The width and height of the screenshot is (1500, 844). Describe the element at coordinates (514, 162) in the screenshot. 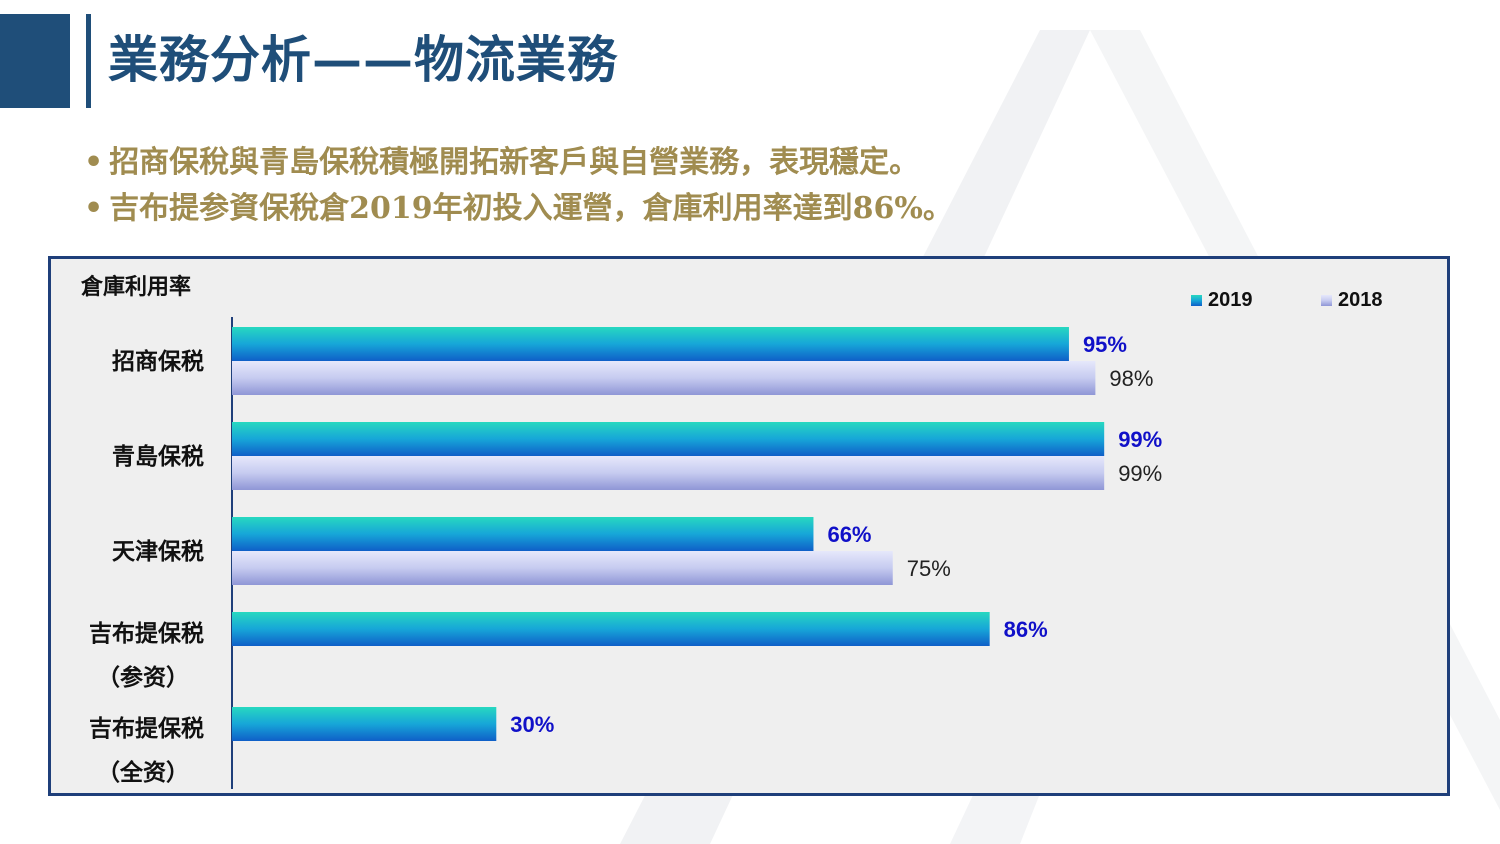

I see `bullet-text: 招商保稅與青島保稅積極開拓新客戶與自營業務，表現穩定。` at that location.